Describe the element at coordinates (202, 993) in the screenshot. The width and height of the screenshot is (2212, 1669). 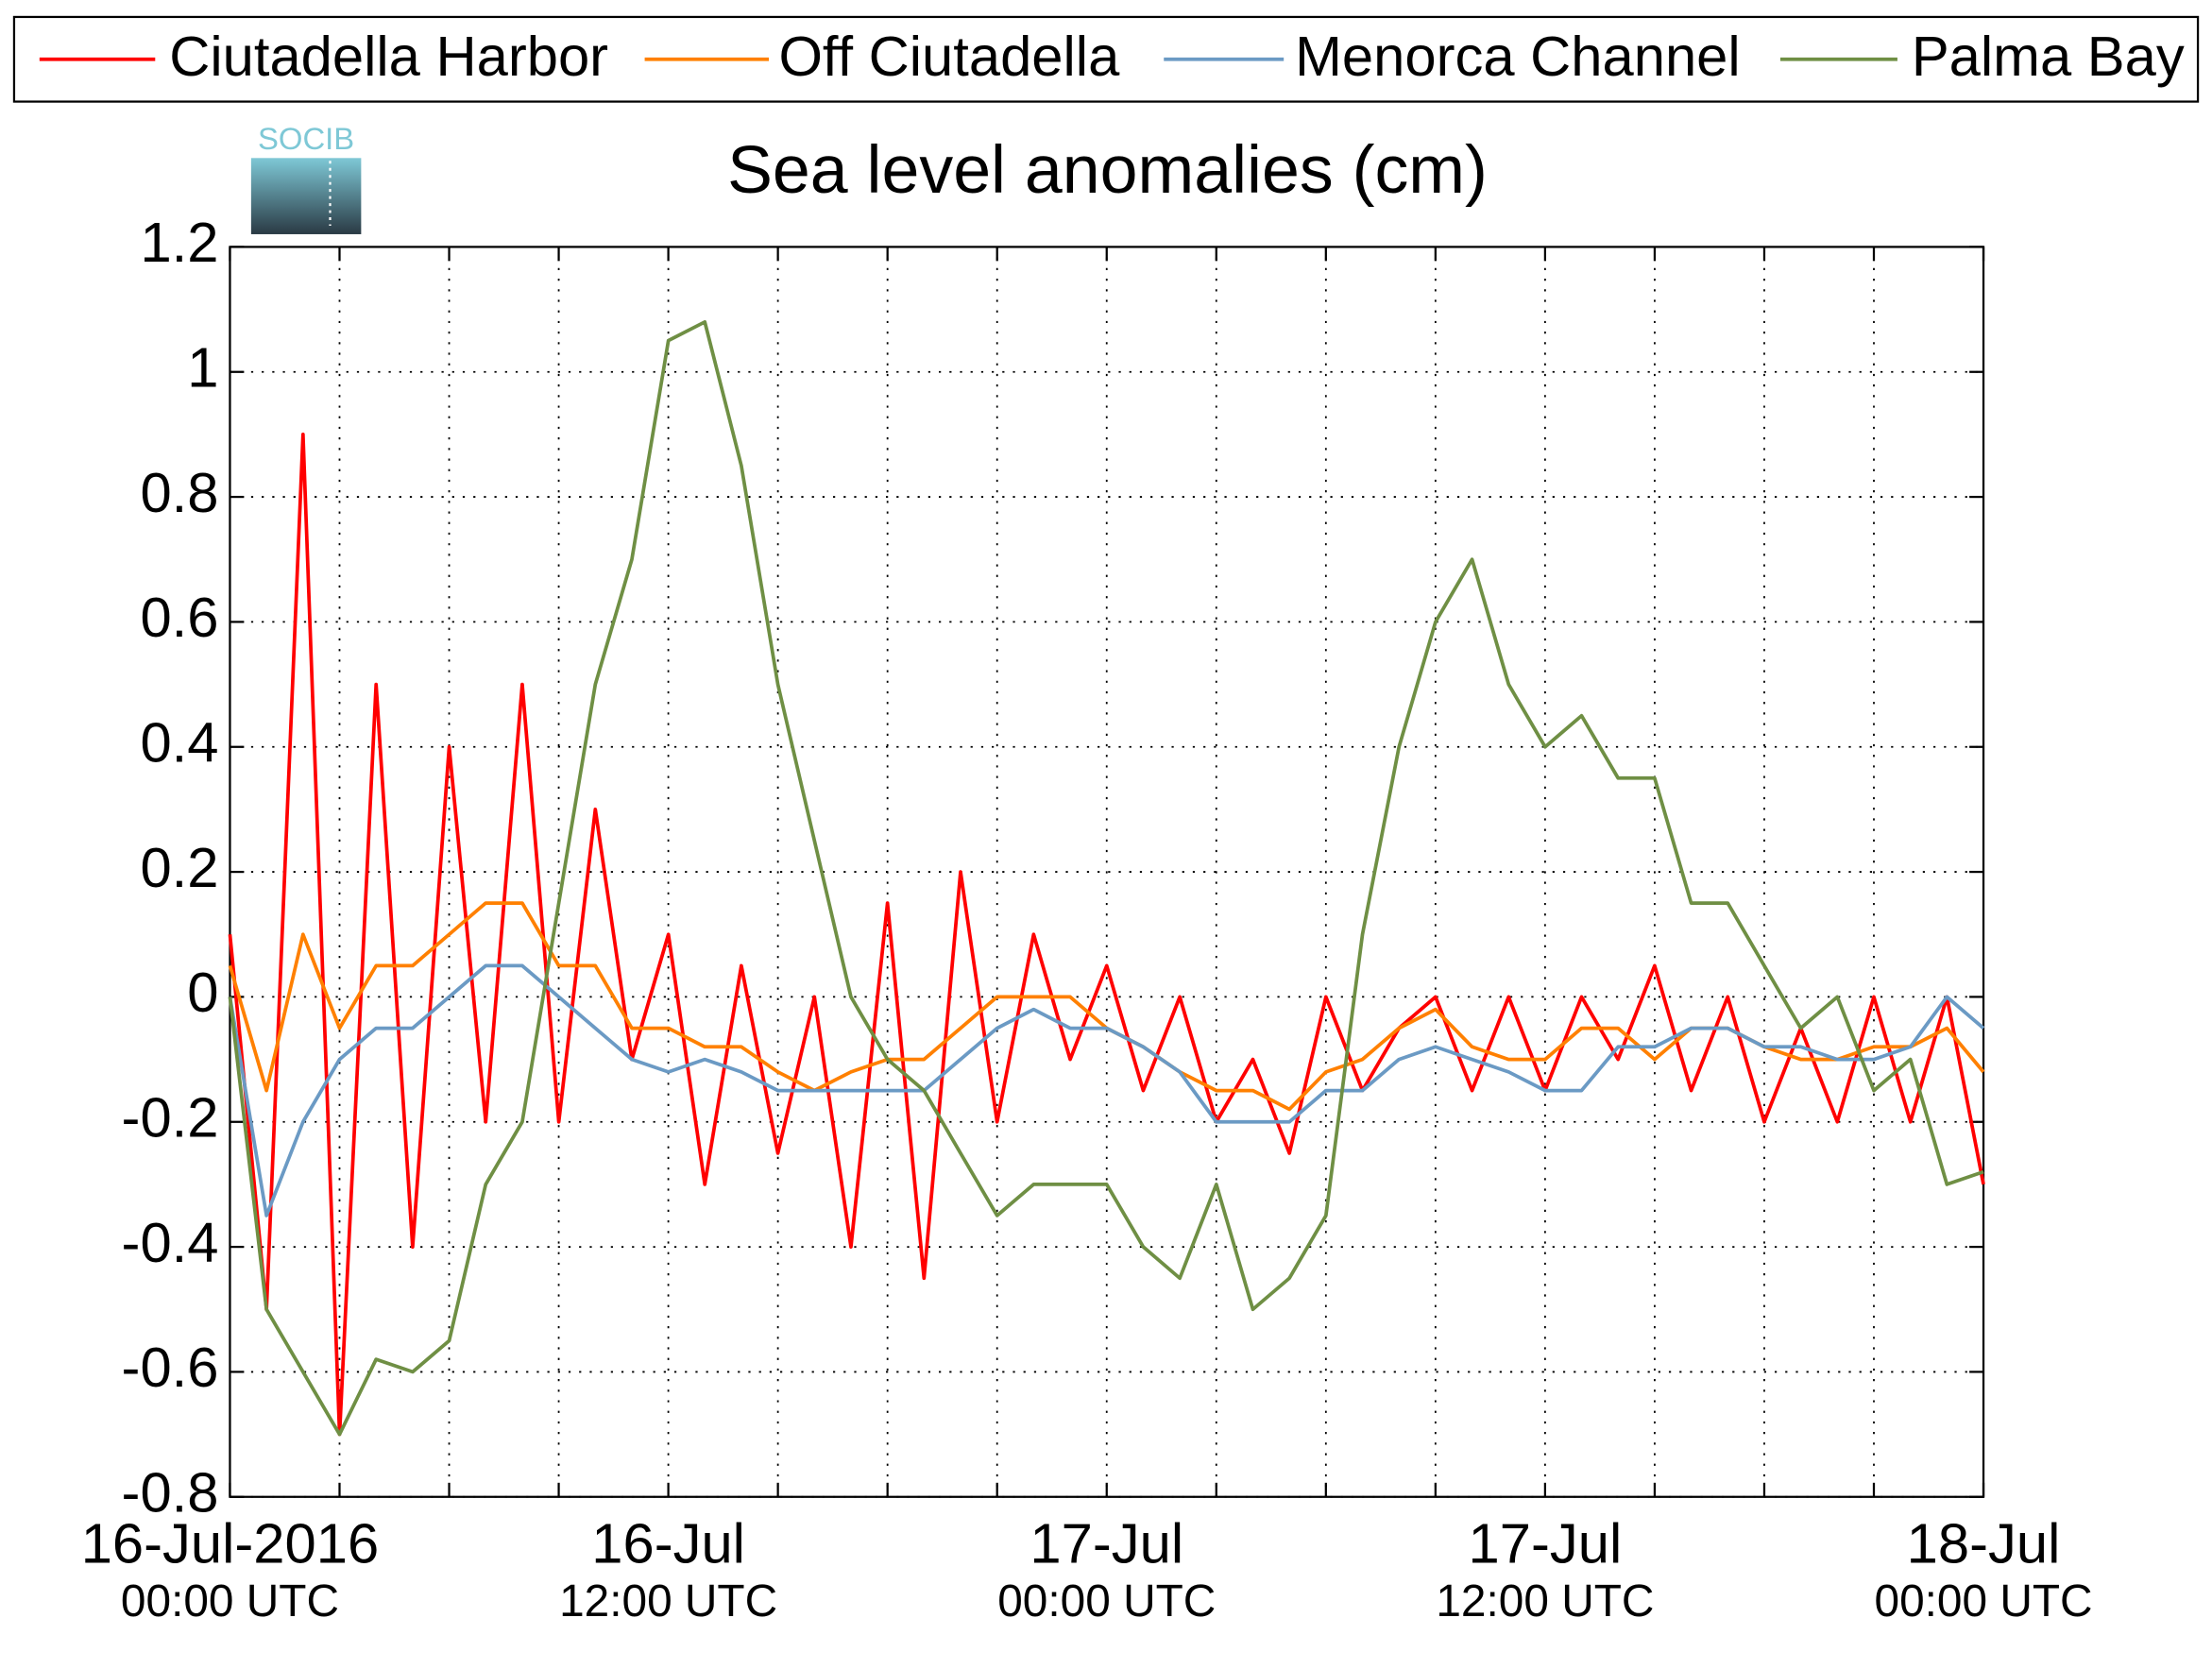
I see `y-tick-label: 0` at that location.